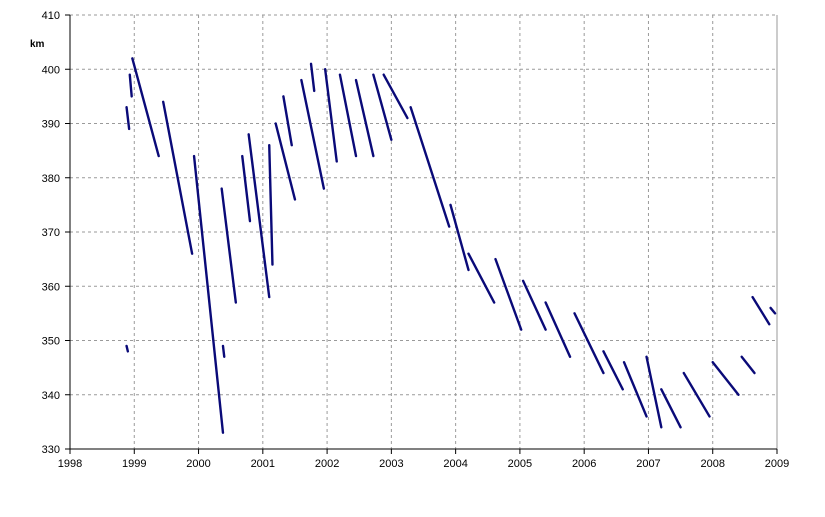  What do you see at coordinates (51, 125) in the screenshot?
I see `y-tick-label: 390` at bounding box center [51, 125].